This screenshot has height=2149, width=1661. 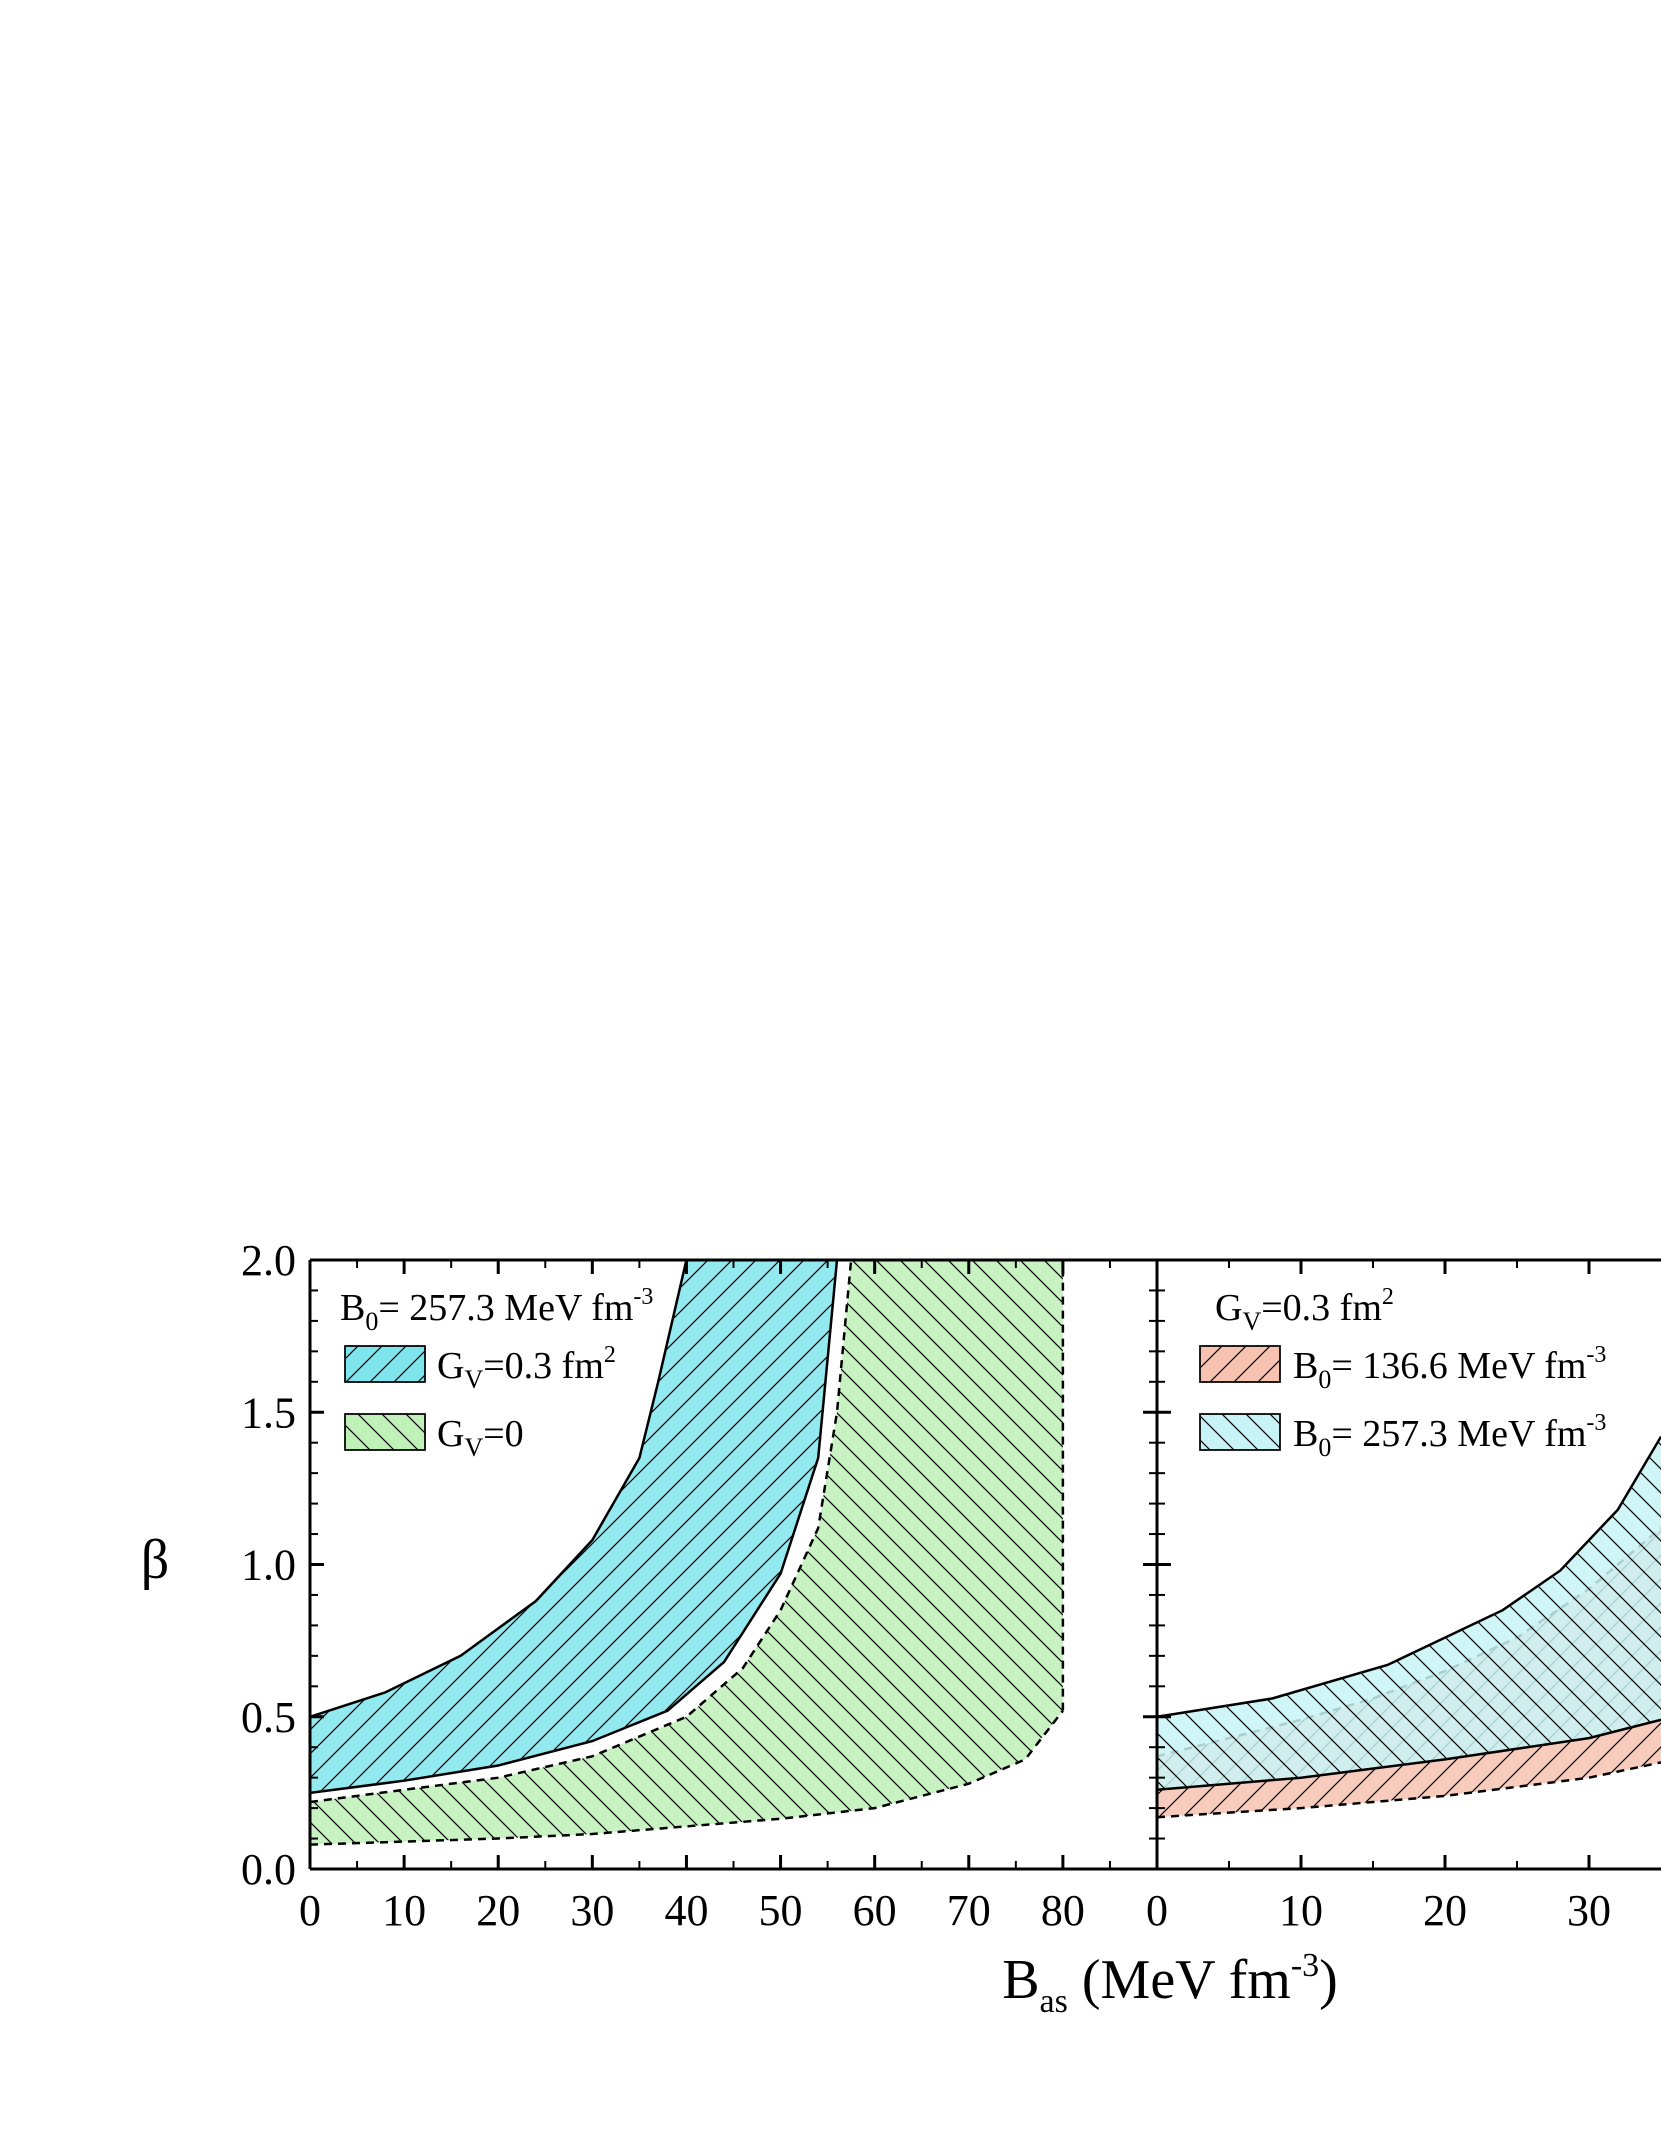 I want to click on y-tick-label: 0.0, so click(x=268, y=1869).